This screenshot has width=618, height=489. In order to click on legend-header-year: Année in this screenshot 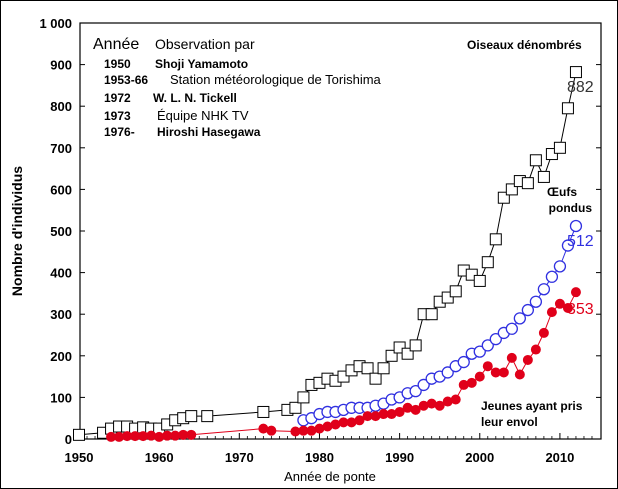, I will do `click(116, 44)`.